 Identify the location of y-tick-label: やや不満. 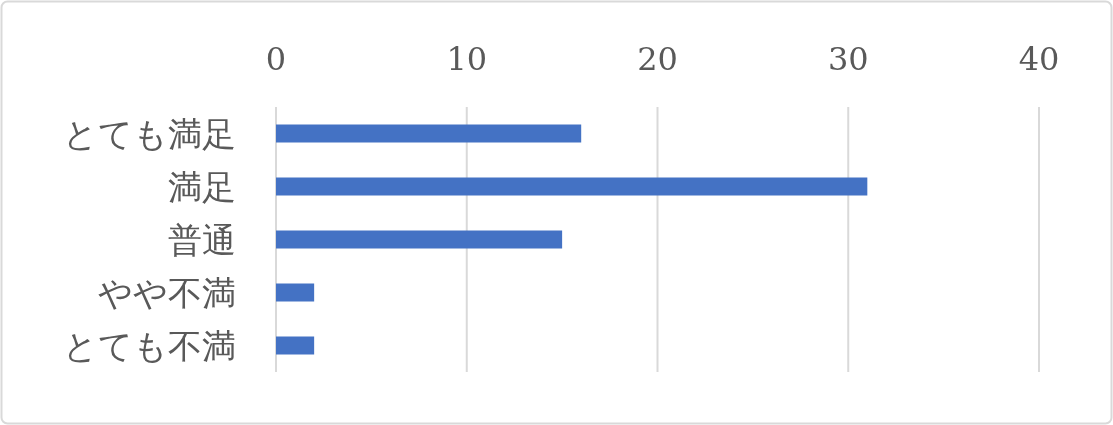
(167, 292).